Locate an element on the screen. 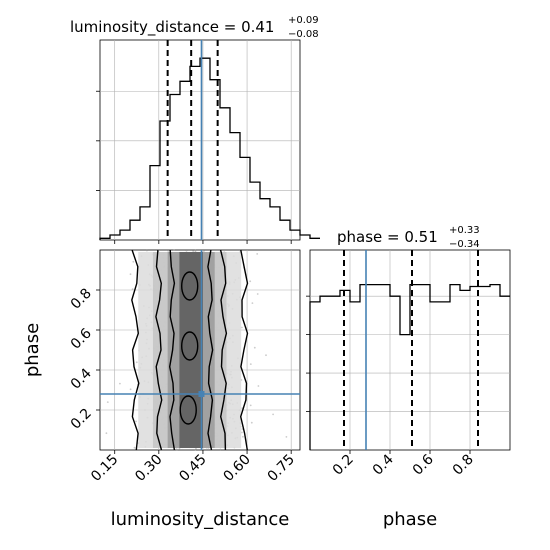 Image resolution: width=550 pixels, height=550 pixels. panel-luminosity-distance-hist is located at coordinates (200, 140).